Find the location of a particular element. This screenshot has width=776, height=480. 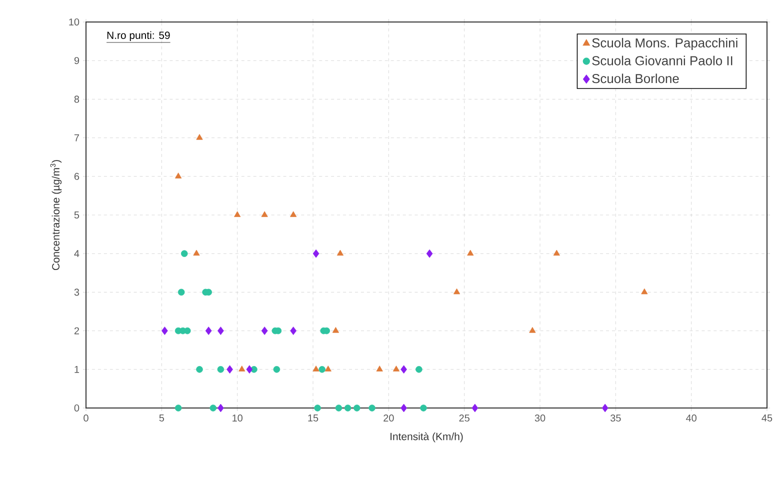

x-tick-label: 35 is located at coordinates (615, 418).